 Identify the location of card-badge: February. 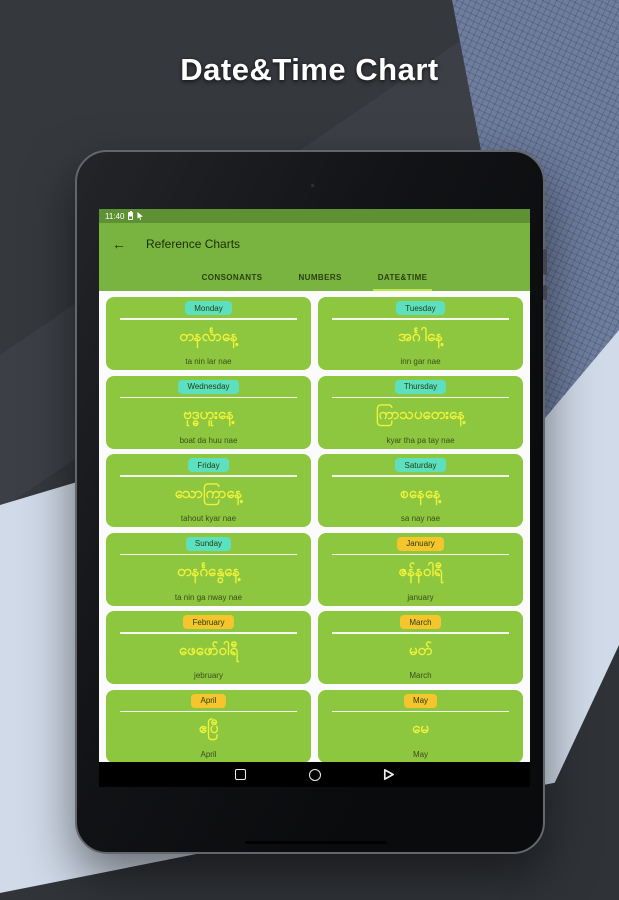
(208, 622).